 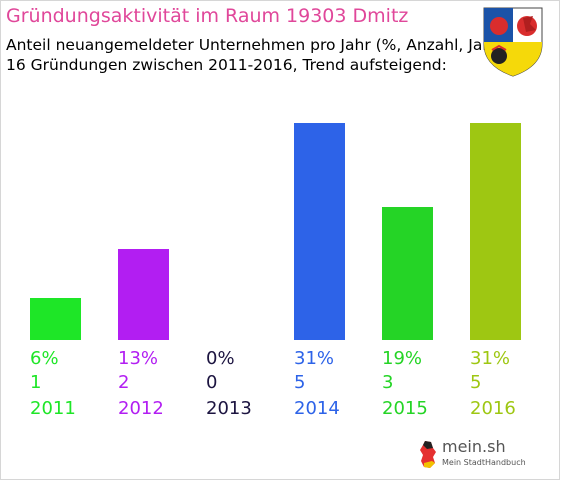 I want to click on count-label-2013: 0, so click(x=211, y=382).